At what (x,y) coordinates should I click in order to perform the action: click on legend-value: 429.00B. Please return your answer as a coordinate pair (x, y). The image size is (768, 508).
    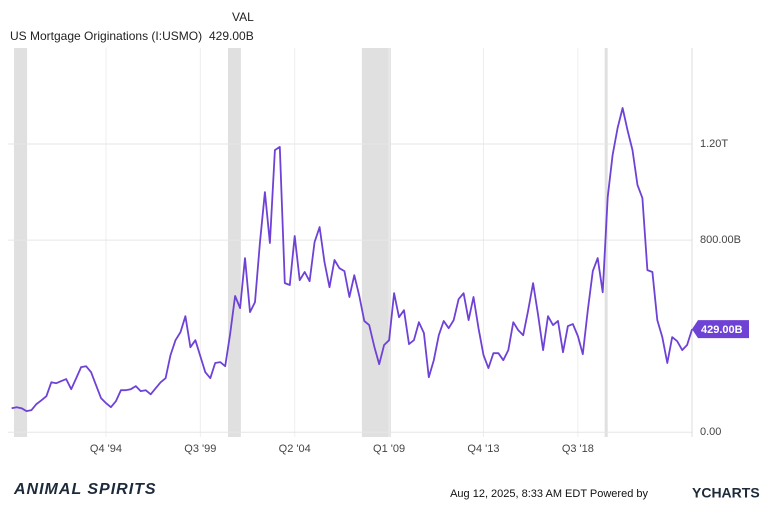
    Looking at the image, I should click on (231, 36).